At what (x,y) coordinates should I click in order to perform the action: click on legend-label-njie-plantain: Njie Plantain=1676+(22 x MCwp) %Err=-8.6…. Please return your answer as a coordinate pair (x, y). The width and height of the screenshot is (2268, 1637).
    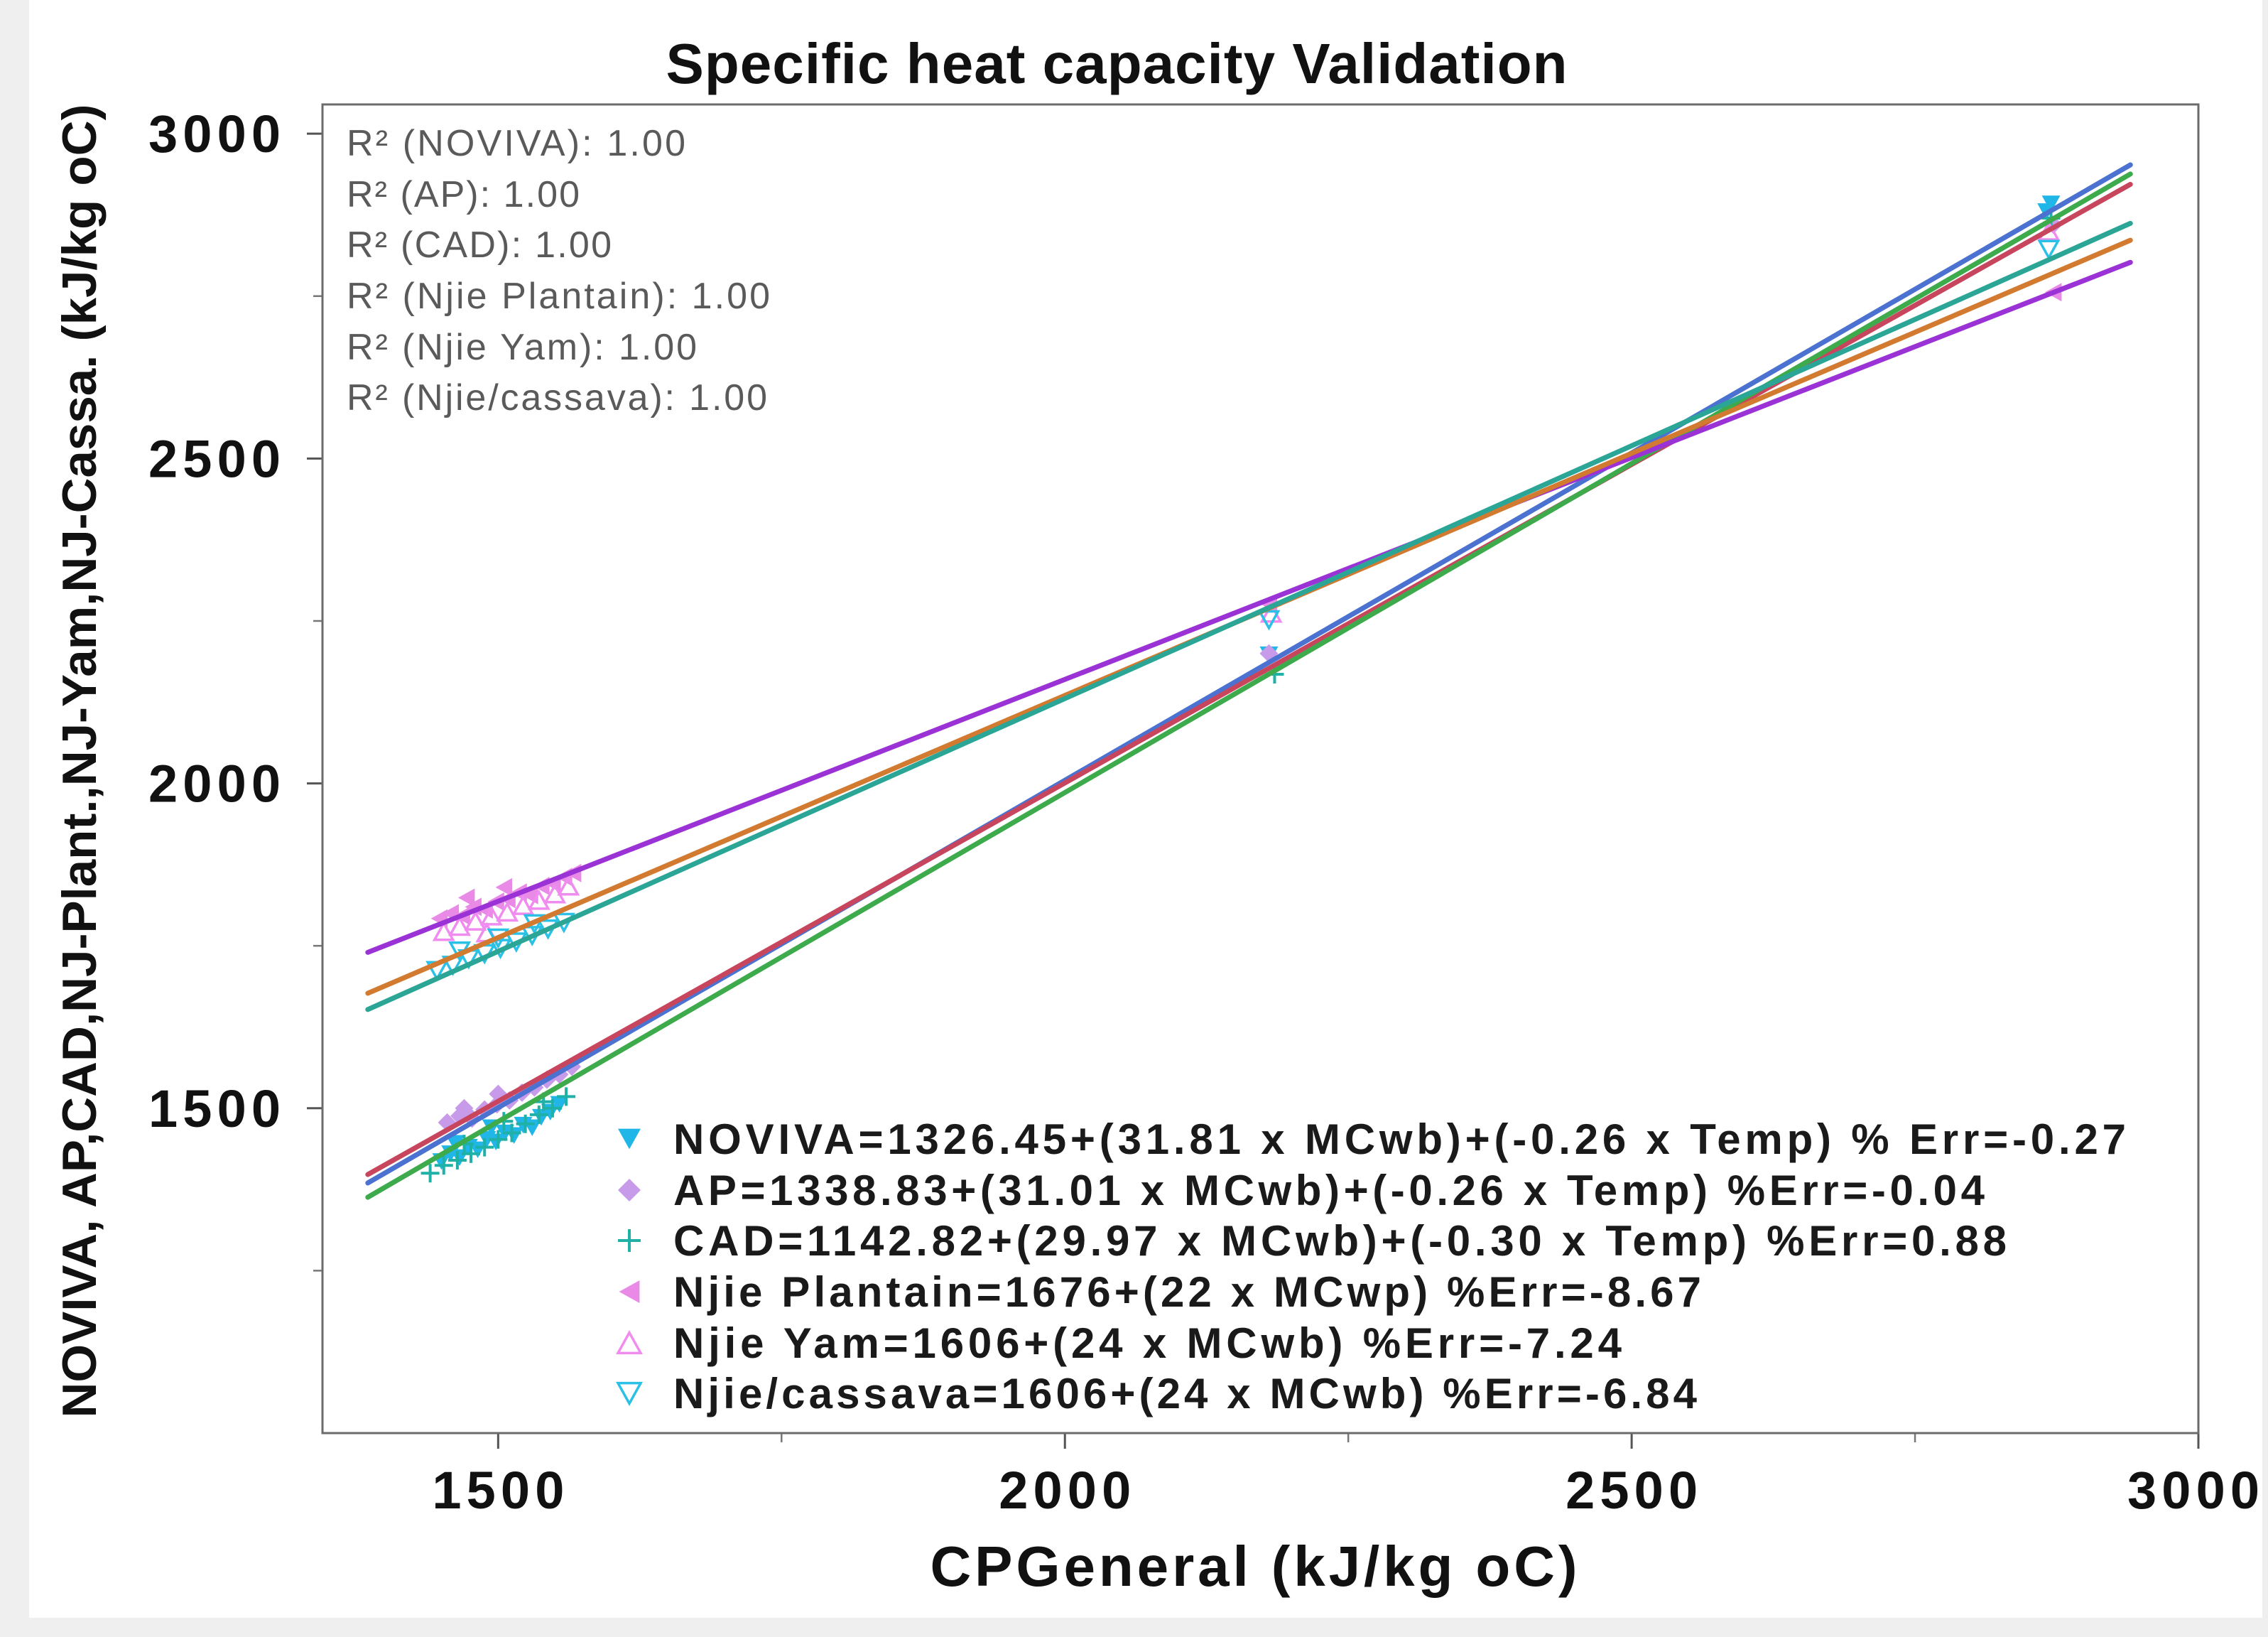
    Looking at the image, I should click on (1187, 1292).